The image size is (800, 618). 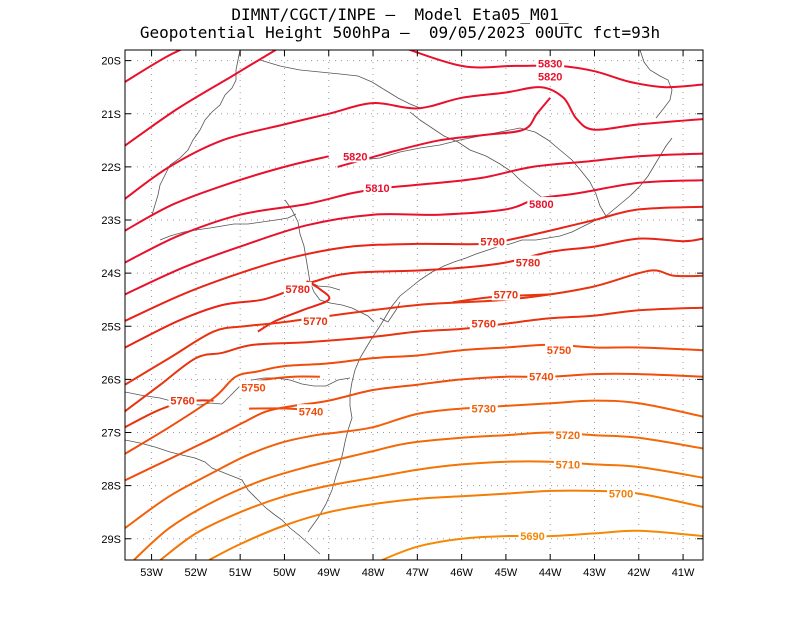 What do you see at coordinates (550, 573) in the screenshot?
I see `lon-tick-label: 44W` at bounding box center [550, 573].